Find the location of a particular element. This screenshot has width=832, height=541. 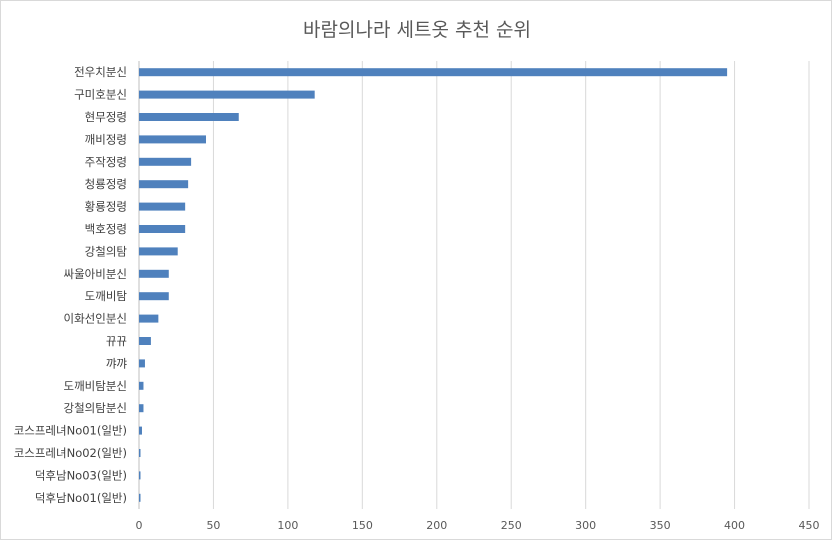

chart-title: 바람의나라 세트옷 추천 순위 is located at coordinates (417, 30).